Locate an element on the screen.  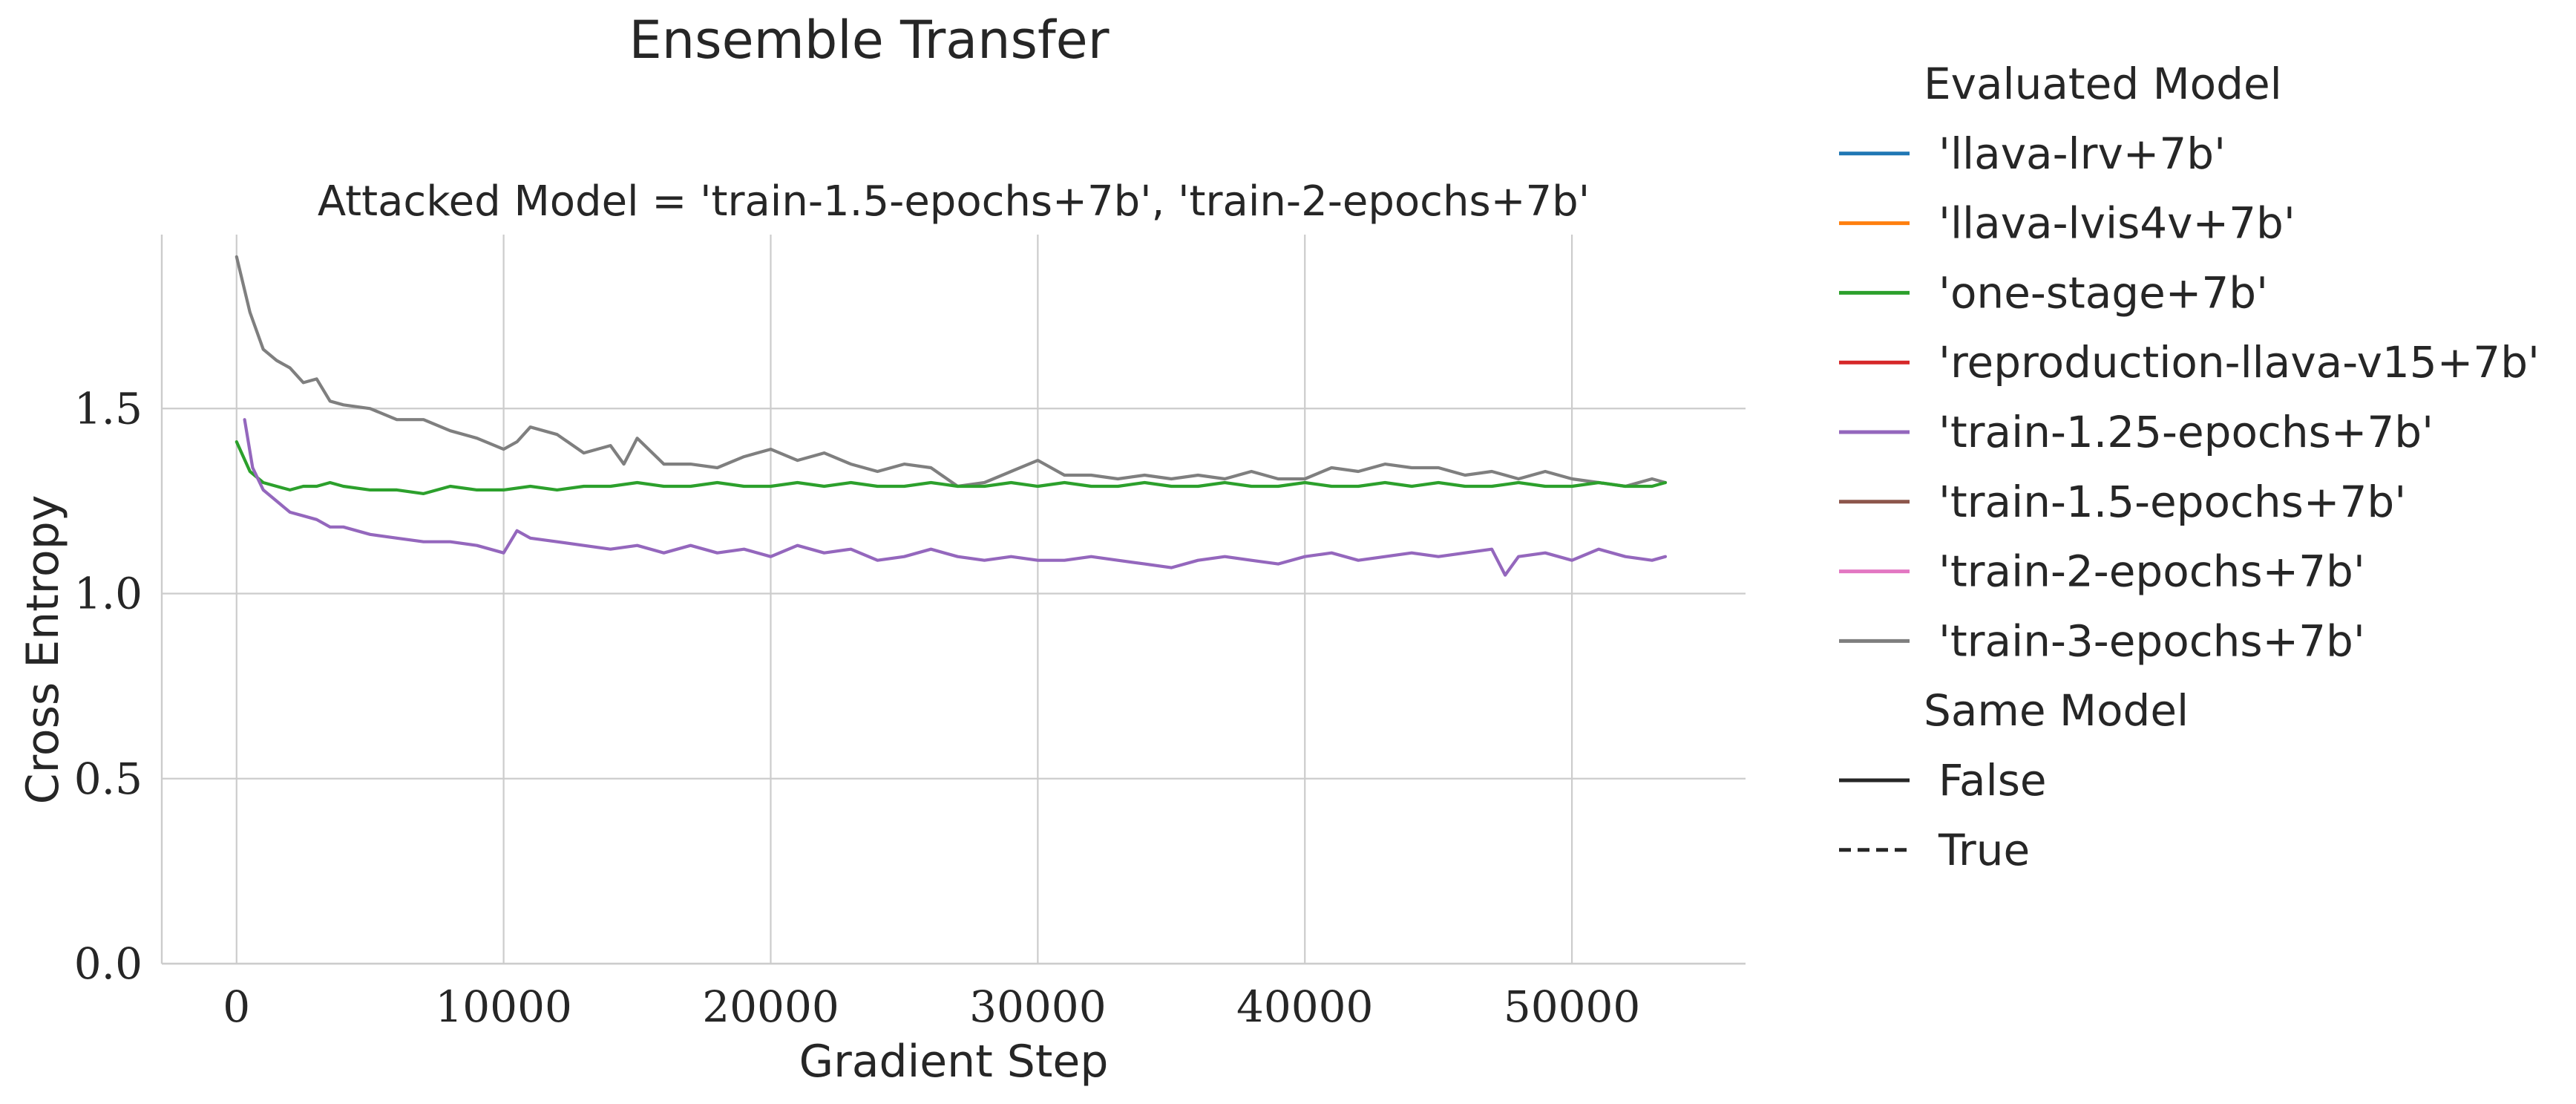
legend-label: 'llava-lvis4v+7b' is located at coordinates (2116, 223).